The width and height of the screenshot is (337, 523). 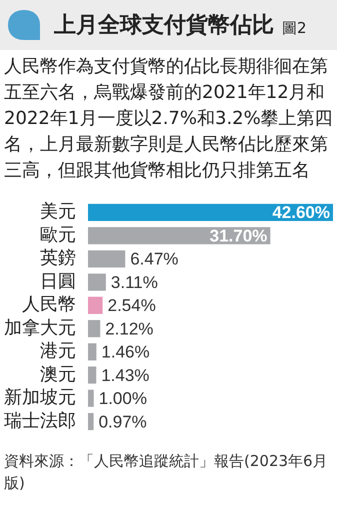 What do you see at coordinates (166, 472) in the screenshot?
I see `source-note: 資料來源：「人民幣追蹤統計」報告(2023年6月版)` at bounding box center [166, 472].